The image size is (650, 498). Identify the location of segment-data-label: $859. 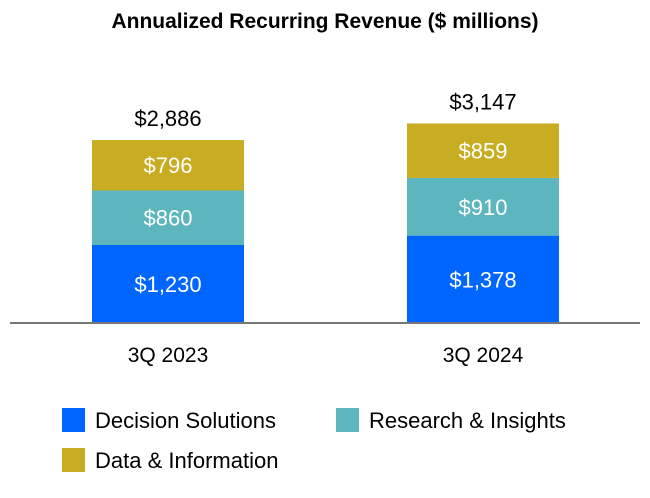
(483, 151).